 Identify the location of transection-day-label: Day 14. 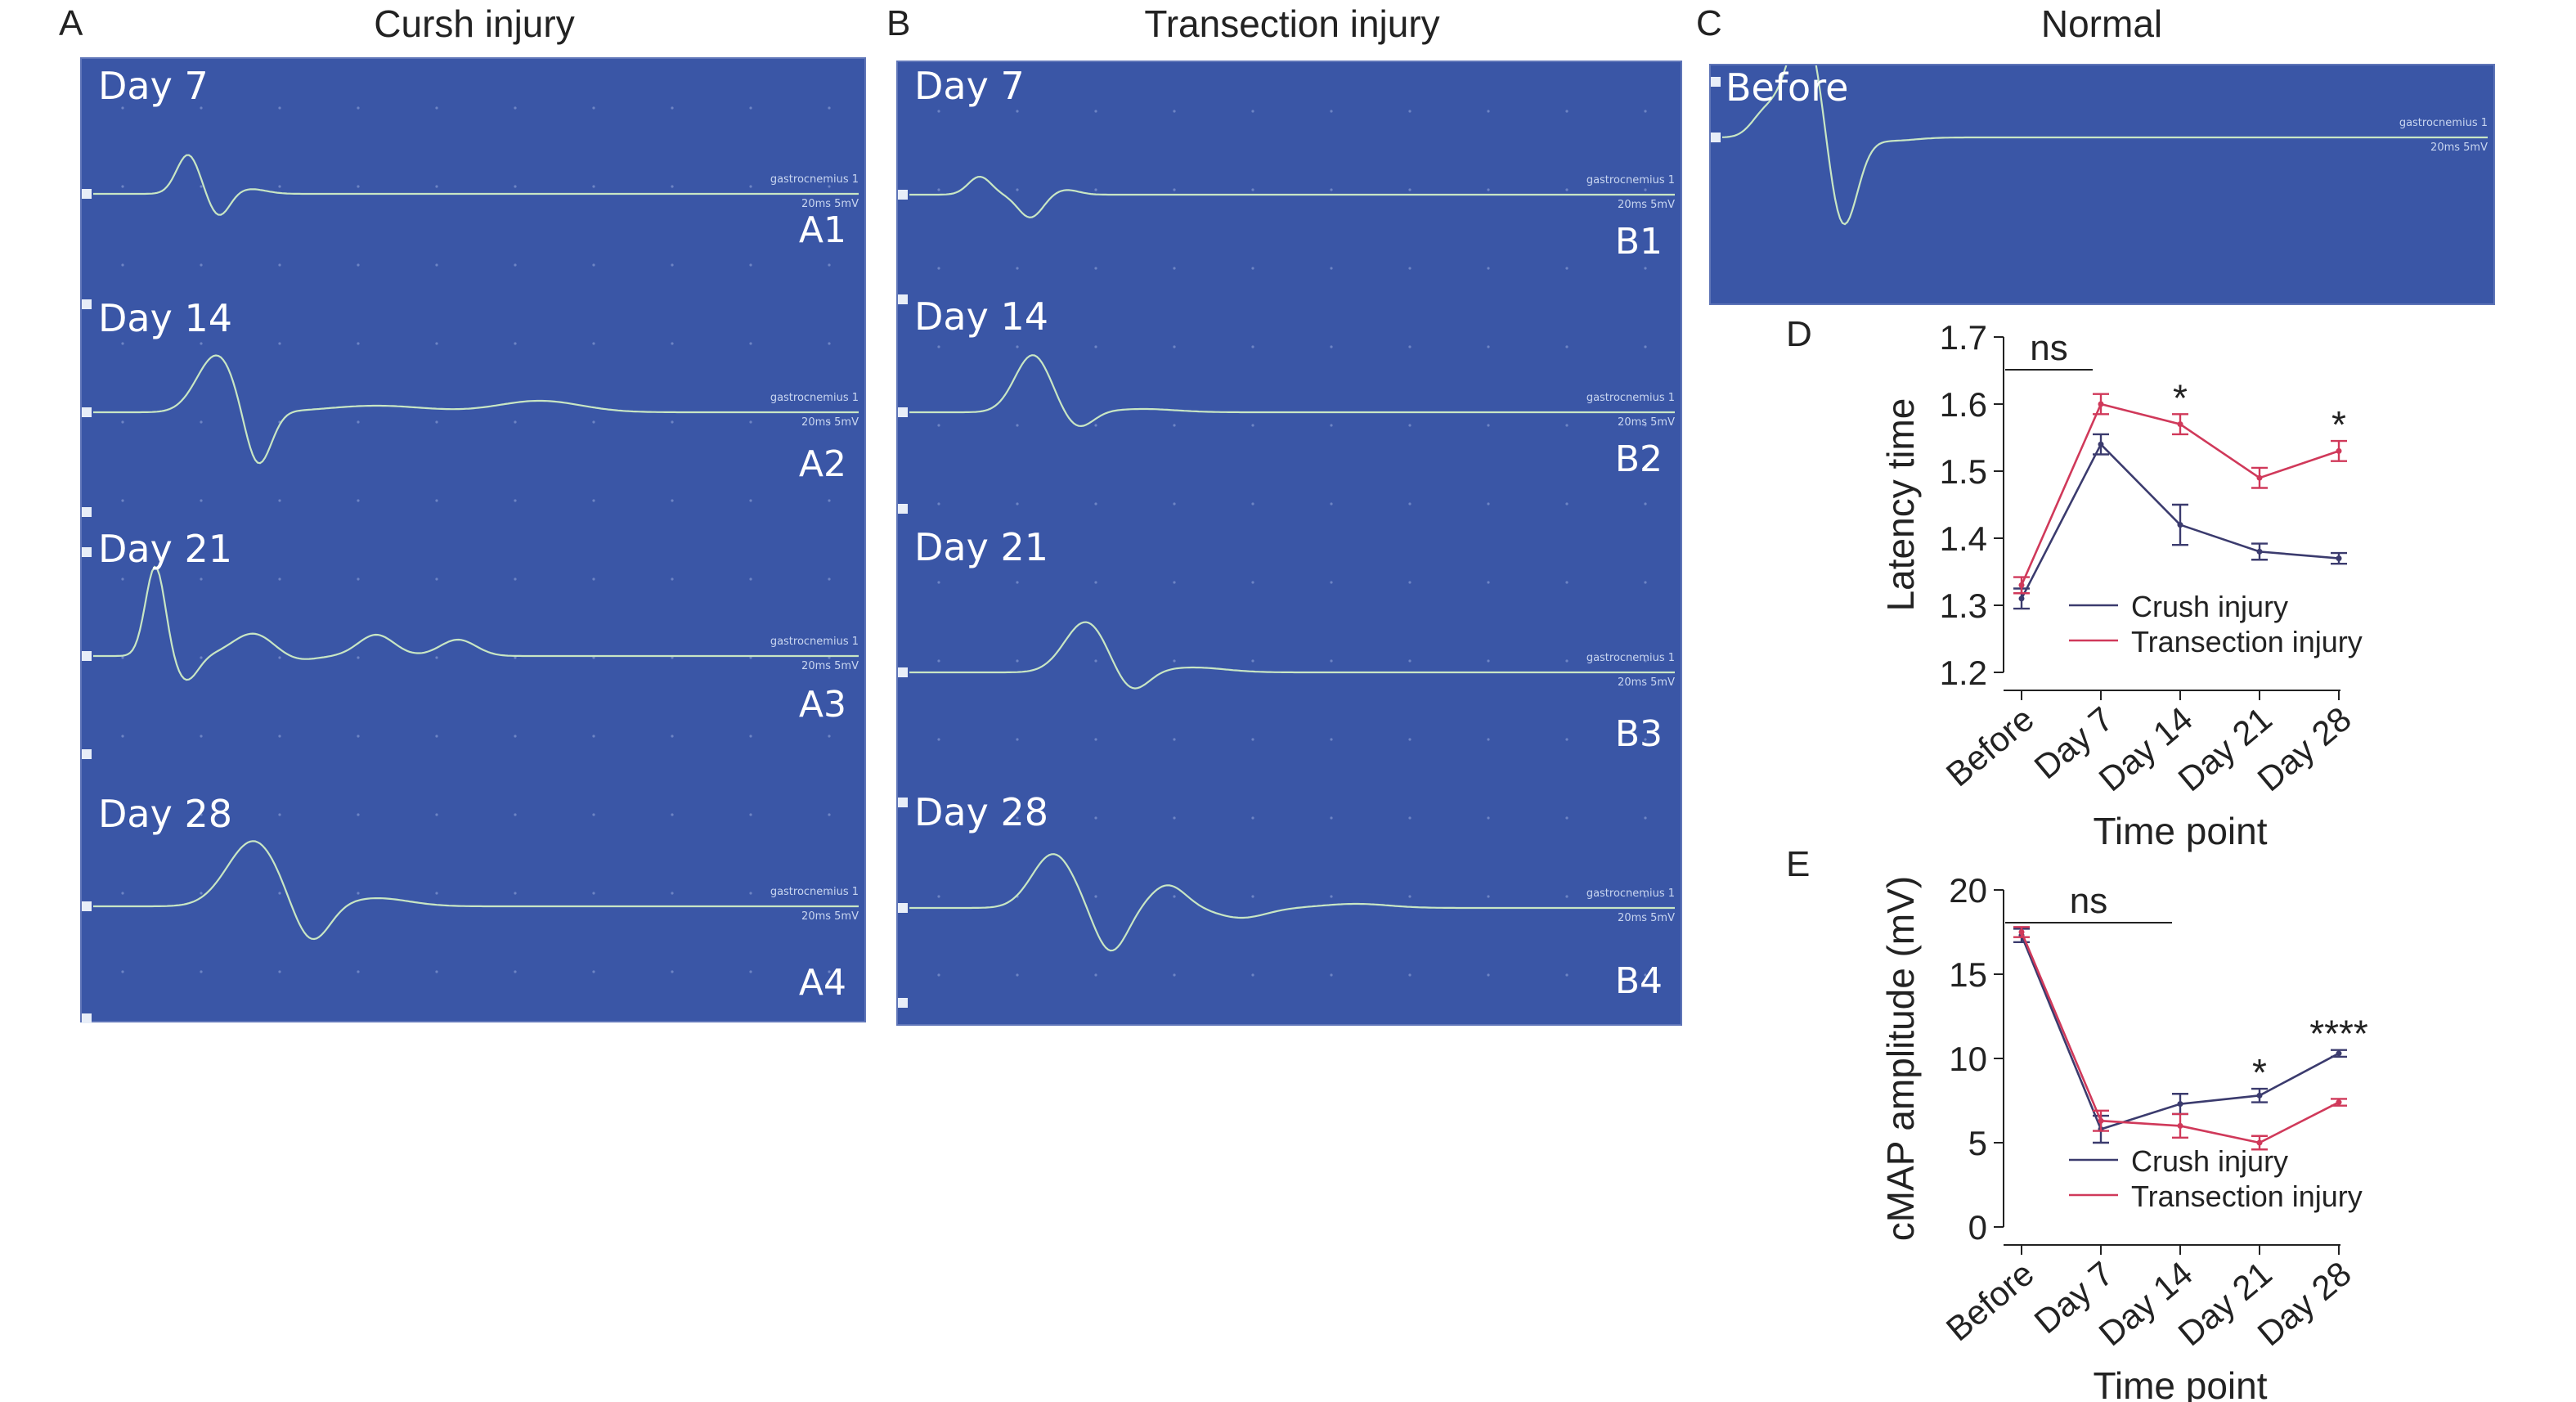
(981, 316).